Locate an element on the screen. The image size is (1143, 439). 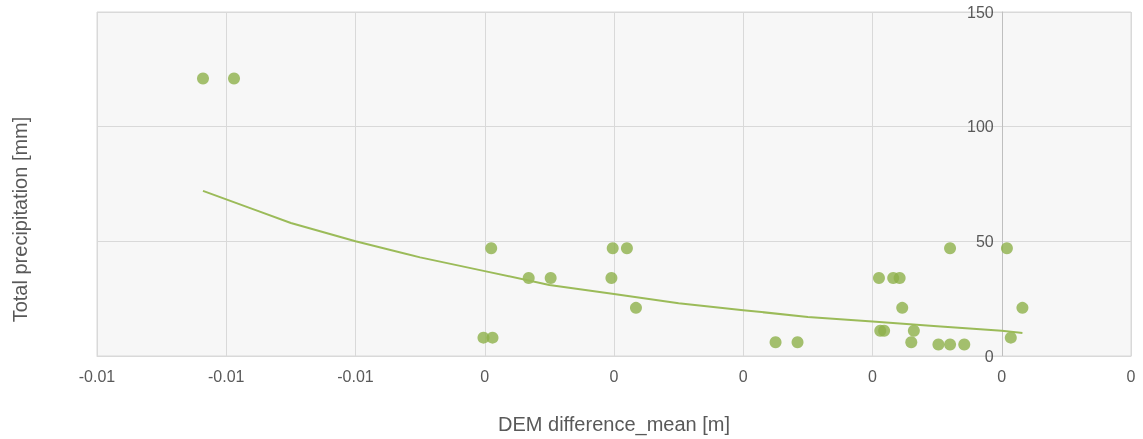
y-axis-title: Total precipitation [mm] is located at coordinates (20, 219).